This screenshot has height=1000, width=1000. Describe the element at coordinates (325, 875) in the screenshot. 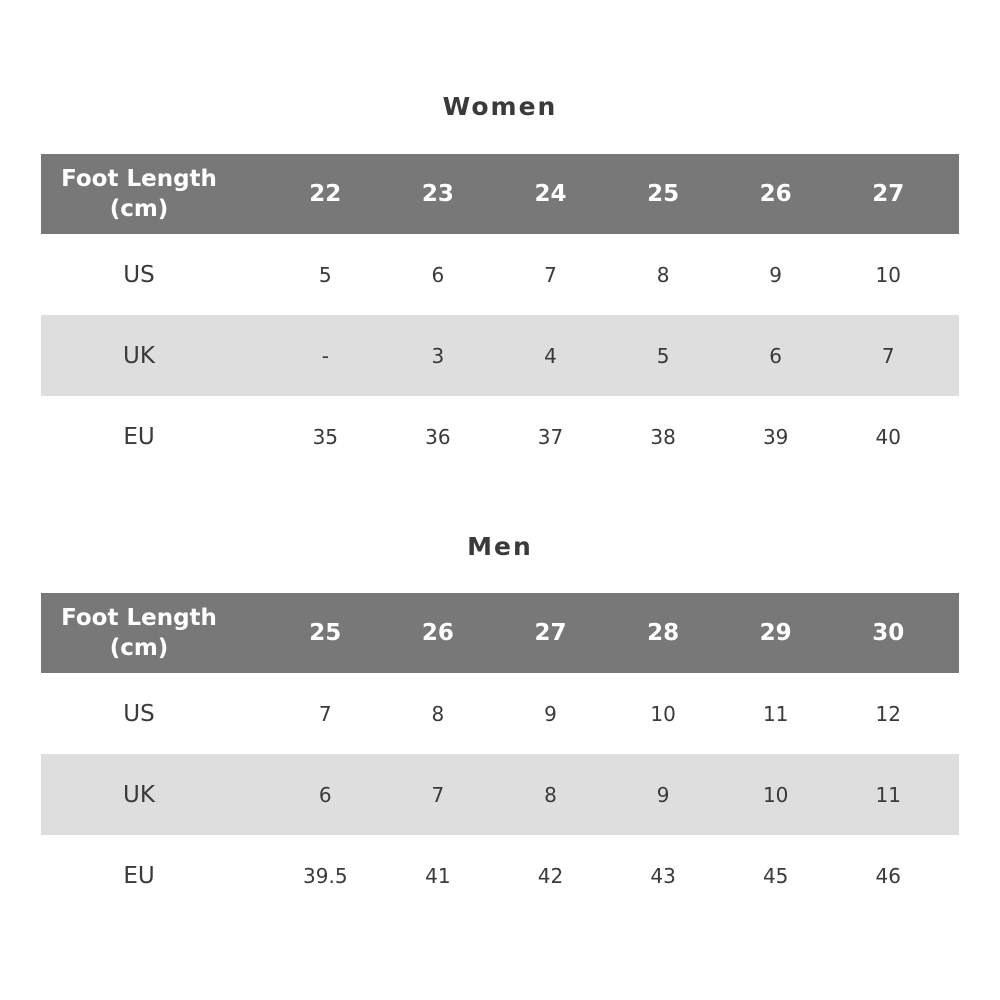

I see `size-cell: 39.5` at that location.